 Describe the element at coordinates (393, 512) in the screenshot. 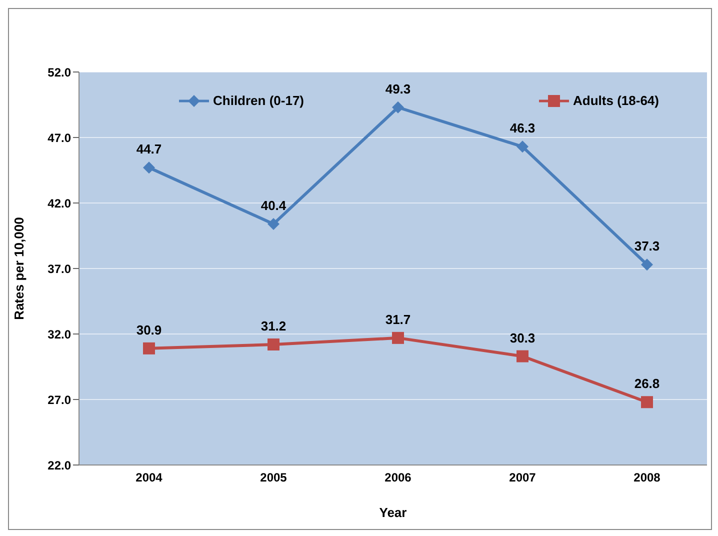

I see `x-axis-title: Year` at that location.